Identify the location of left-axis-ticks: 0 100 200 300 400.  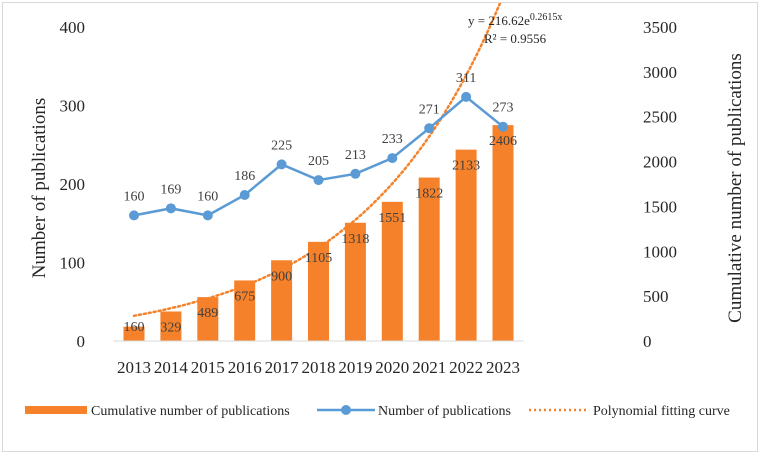
(73, 184).